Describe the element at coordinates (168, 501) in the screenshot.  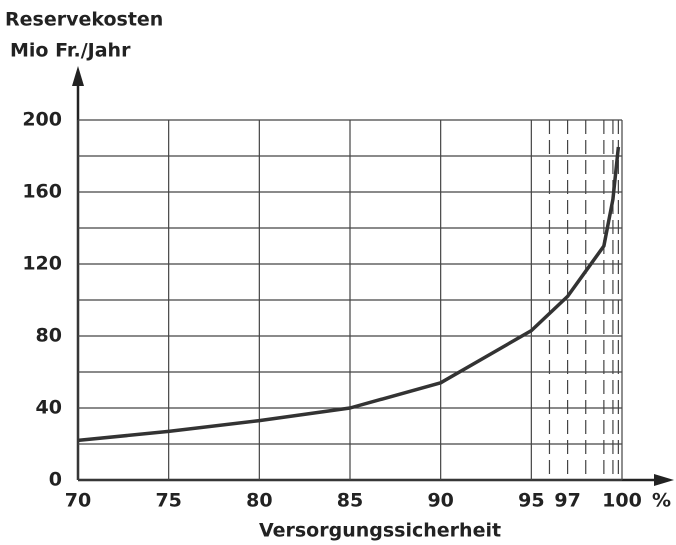
I see `x-tick-label: 75` at that location.